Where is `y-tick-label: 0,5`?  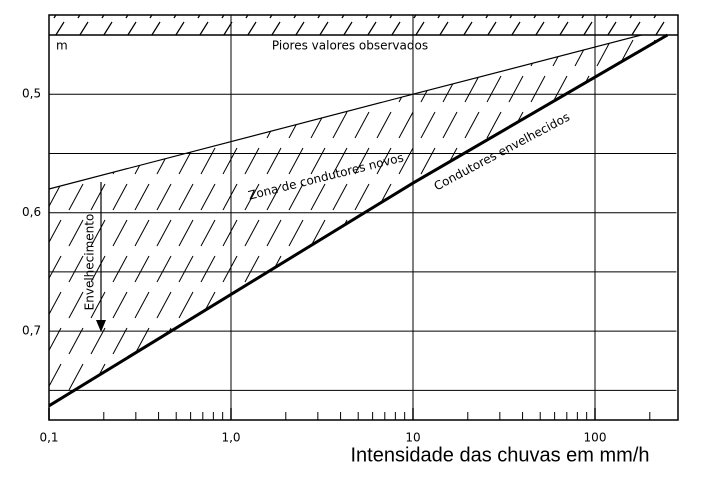 y-tick-label: 0,5 is located at coordinates (31, 94).